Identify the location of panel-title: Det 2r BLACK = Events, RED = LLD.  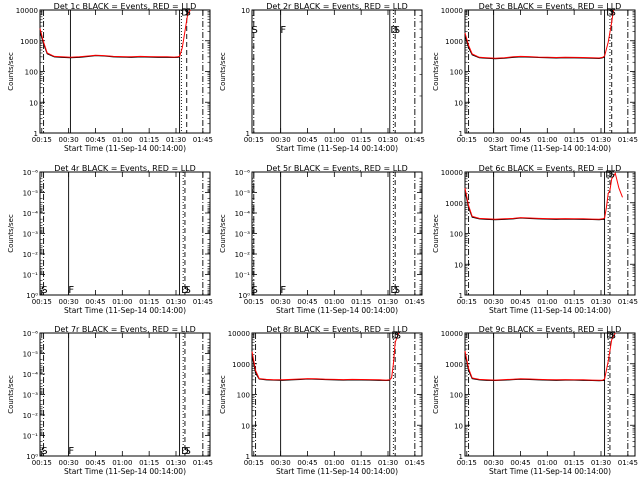
(337, 6).